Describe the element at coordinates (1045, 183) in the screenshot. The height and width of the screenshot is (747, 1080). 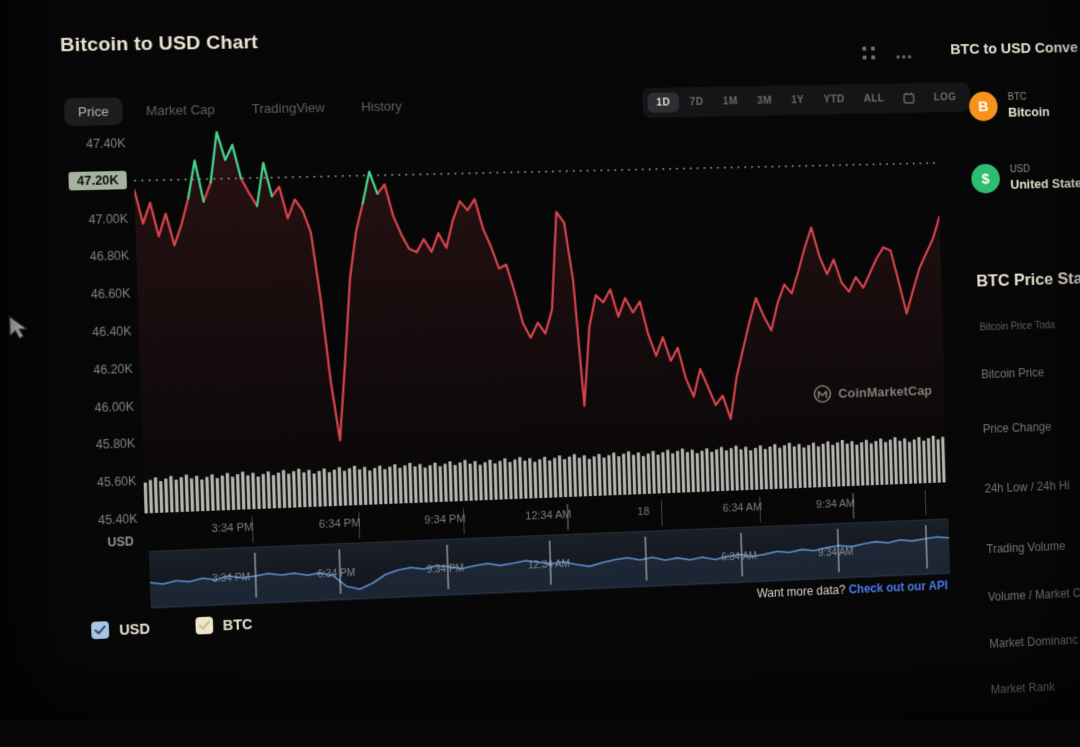
I see `coin-name: United State` at that location.